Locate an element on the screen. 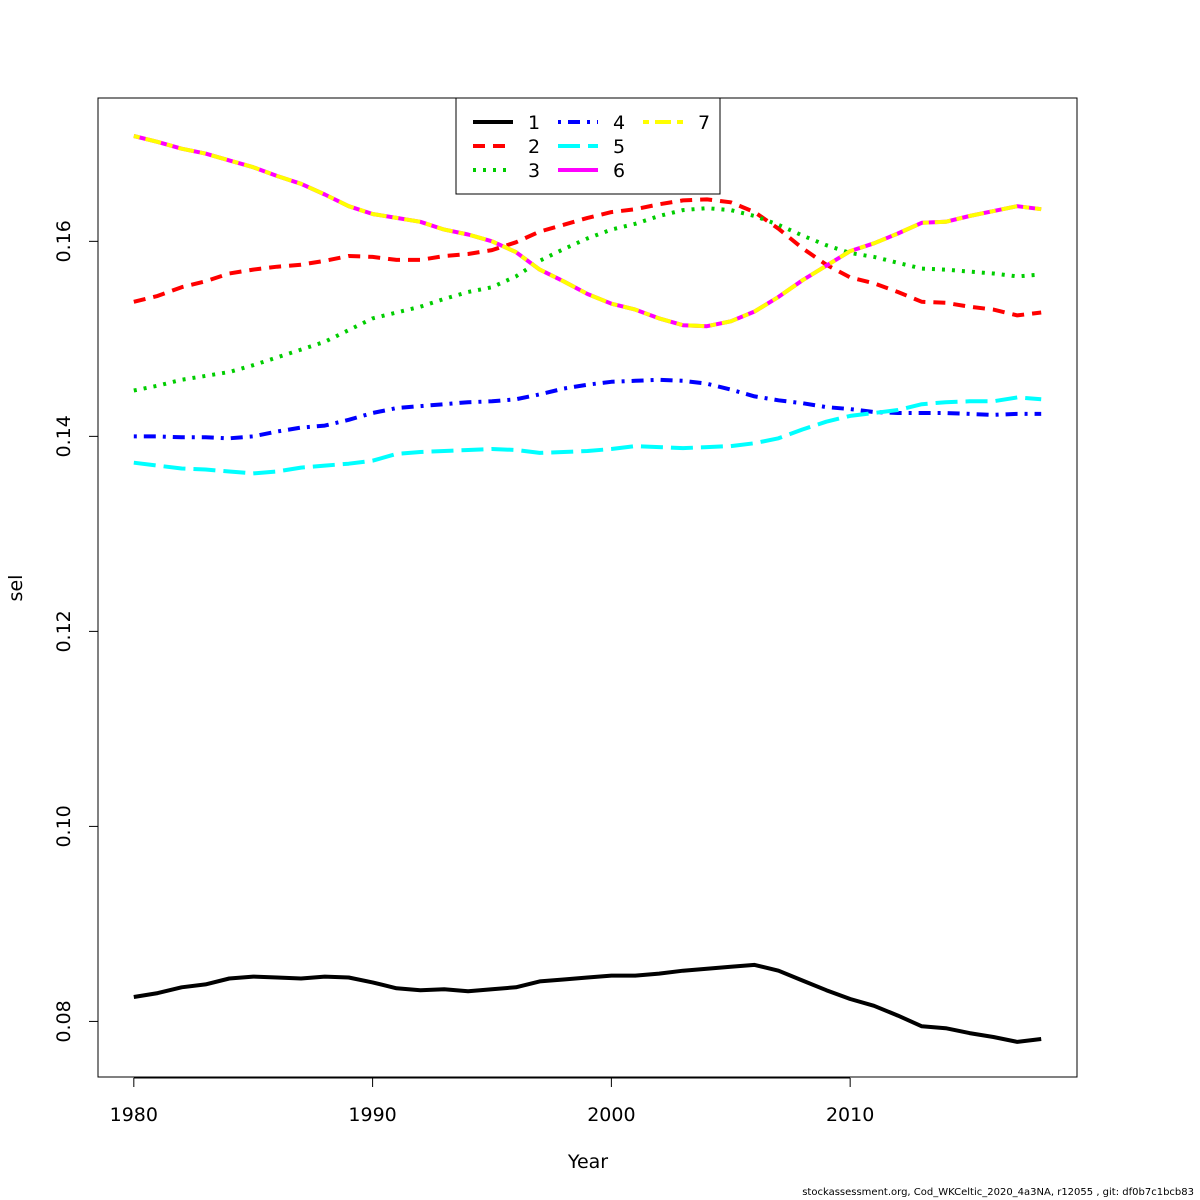 Image resolution: width=1200 pixels, height=1200 pixels. legend: 123 456 7 is located at coordinates (588, 146).